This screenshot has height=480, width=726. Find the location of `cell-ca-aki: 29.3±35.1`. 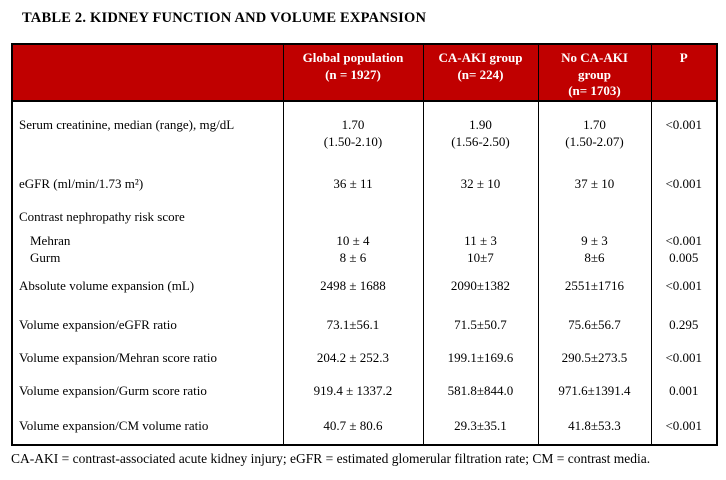

cell-ca-aki: 29.3±35.1 is located at coordinates (480, 425).